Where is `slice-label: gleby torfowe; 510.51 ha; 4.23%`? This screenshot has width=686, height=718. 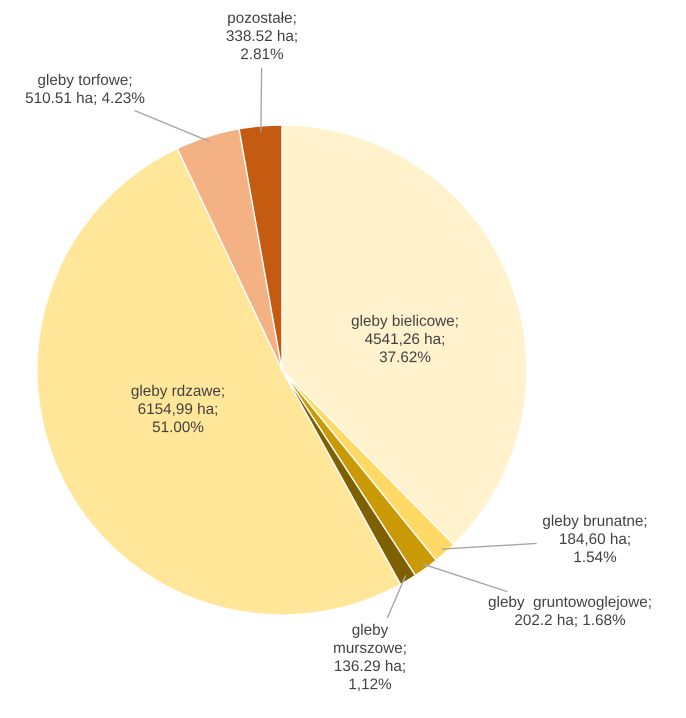 slice-label: gleby torfowe; 510.51 ha; 4.23% is located at coordinates (85, 89).